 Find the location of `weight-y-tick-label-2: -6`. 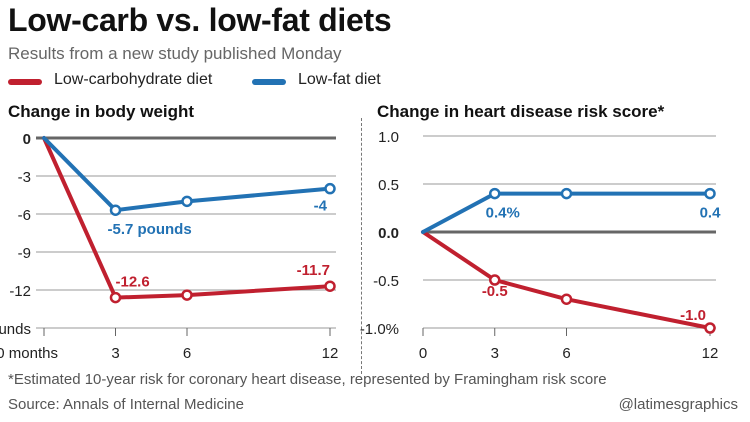

weight-y-tick-label-2: -6 is located at coordinates (24, 215).